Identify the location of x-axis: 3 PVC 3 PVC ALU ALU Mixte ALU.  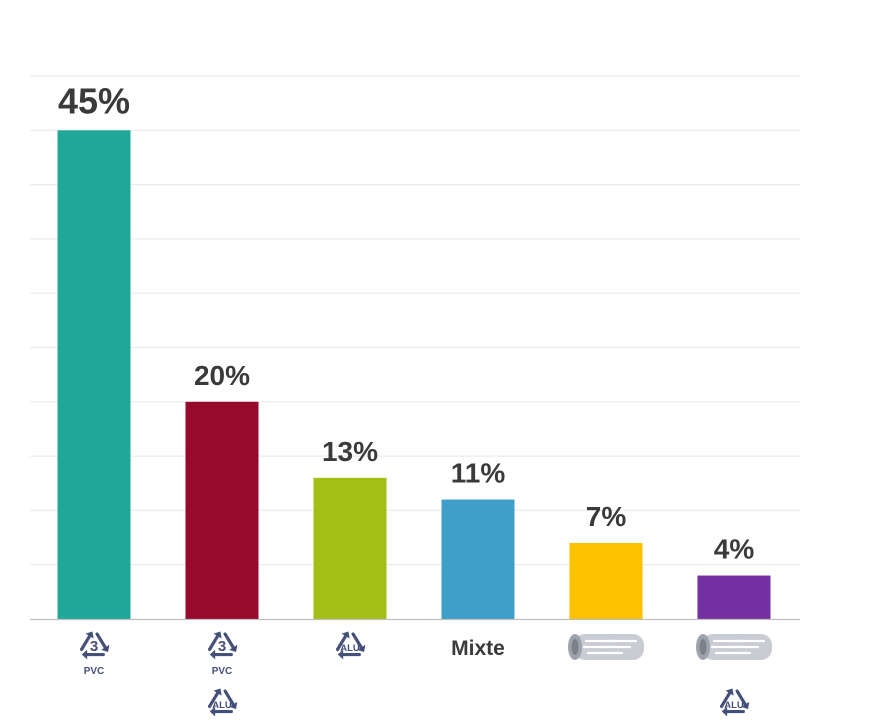
(415, 667).